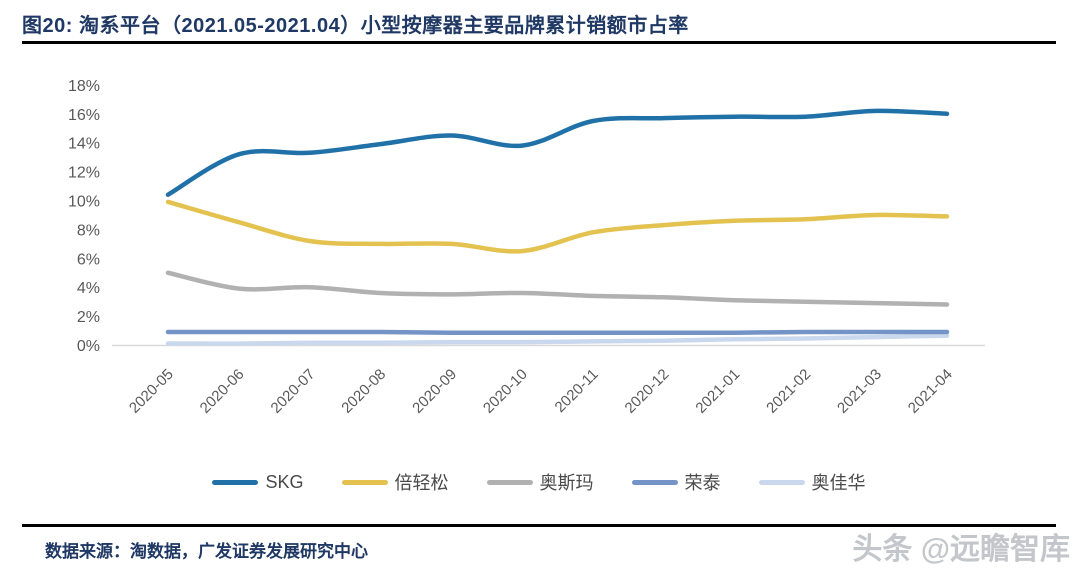 The height and width of the screenshot is (571, 1078). I want to click on y-axis-tick-label: 18%, so click(84, 86).